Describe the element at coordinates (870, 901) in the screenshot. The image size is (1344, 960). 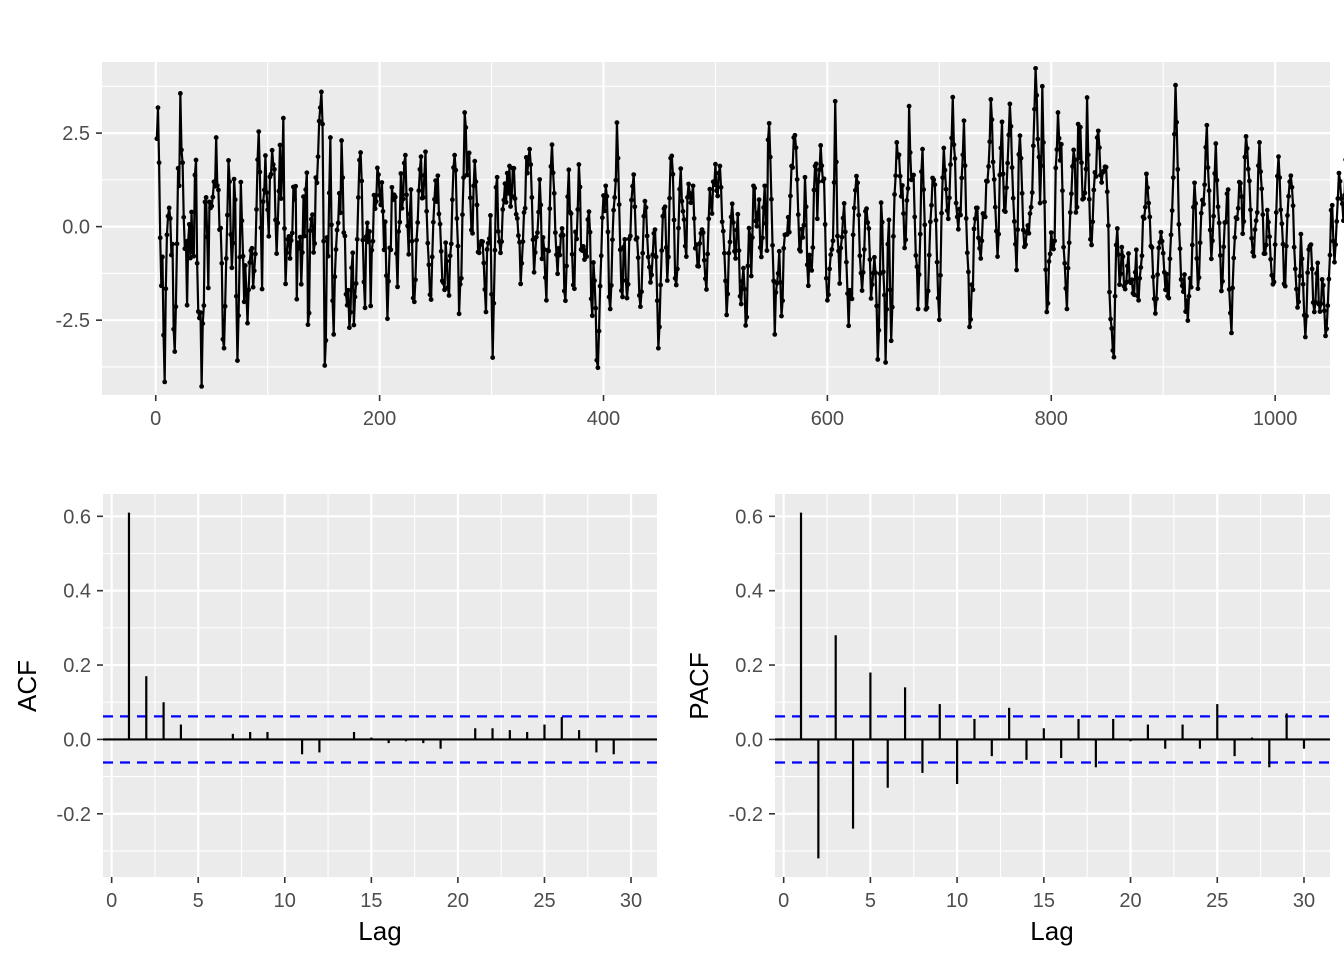
I see `x-tick-label: 5` at that location.